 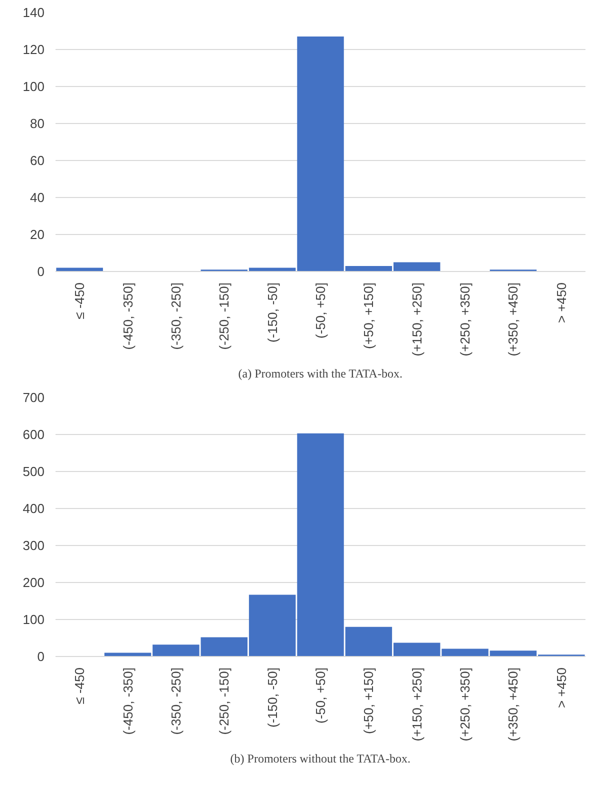 I want to click on y-tick-label: 400, so click(x=33, y=508).